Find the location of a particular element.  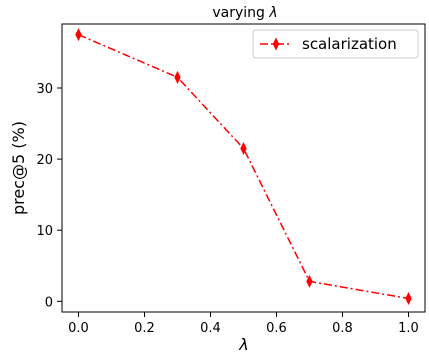

x-tick-label: 0.2 is located at coordinates (144, 328).